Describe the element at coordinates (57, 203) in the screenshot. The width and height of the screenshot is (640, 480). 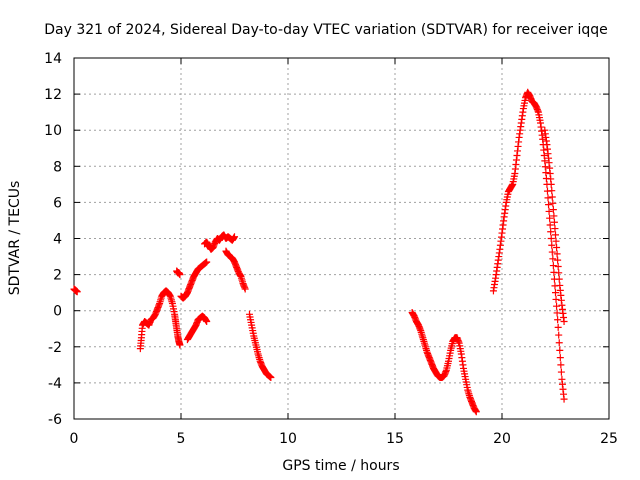
I see `y-tick-label: 6` at that location.